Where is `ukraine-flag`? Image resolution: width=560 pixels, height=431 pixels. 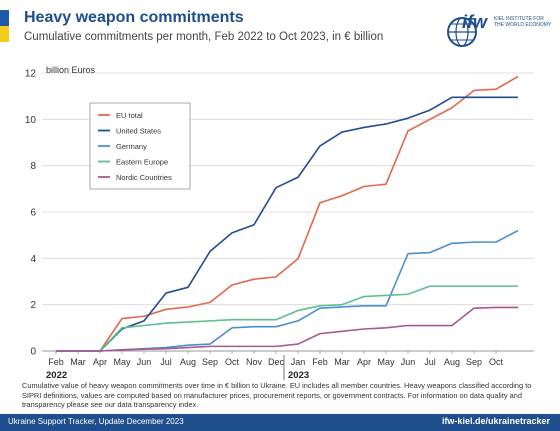
ukraine-flag is located at coordinates (4, 26).